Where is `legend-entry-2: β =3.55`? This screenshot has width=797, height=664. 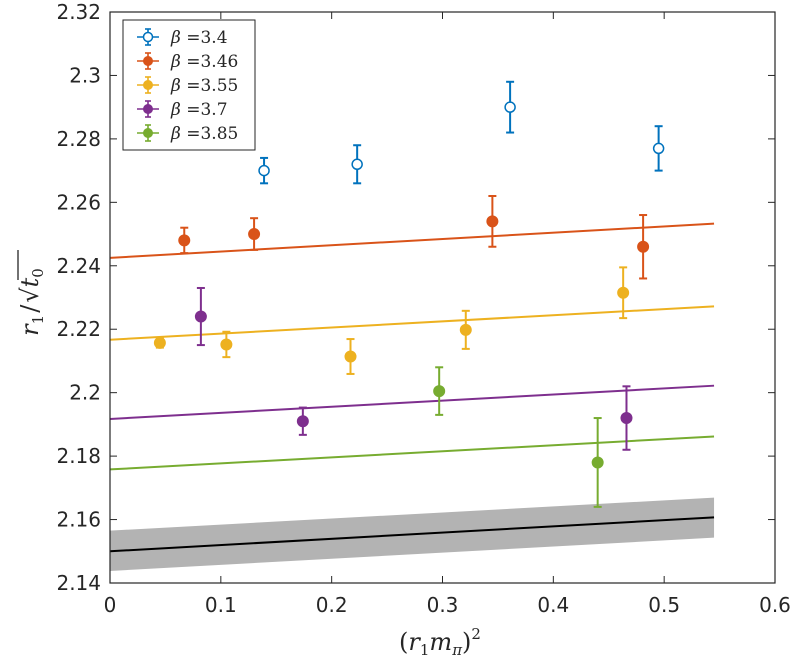
legend-entry-2: β =3.55 is located at coordinates (187, 86).